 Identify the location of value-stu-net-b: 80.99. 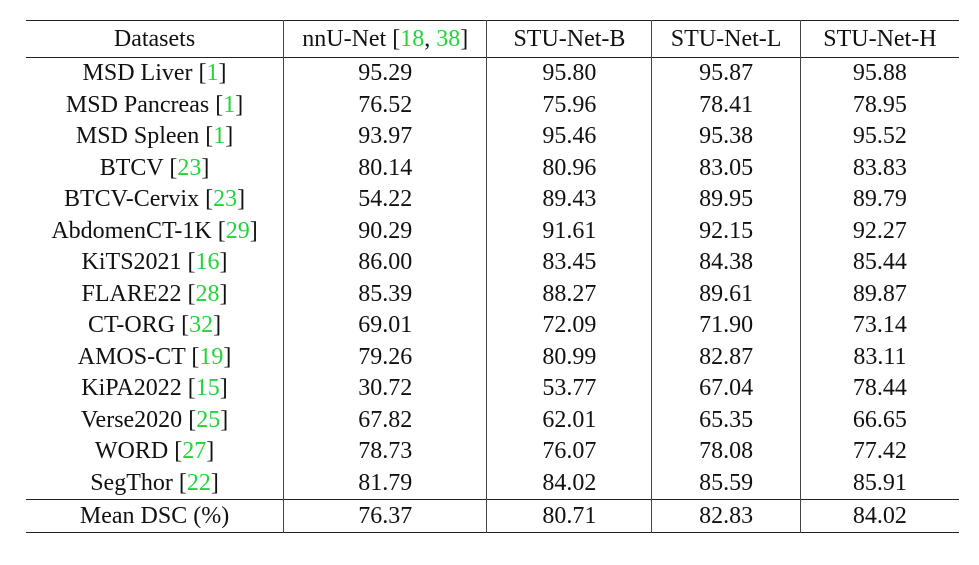
(569, 357).